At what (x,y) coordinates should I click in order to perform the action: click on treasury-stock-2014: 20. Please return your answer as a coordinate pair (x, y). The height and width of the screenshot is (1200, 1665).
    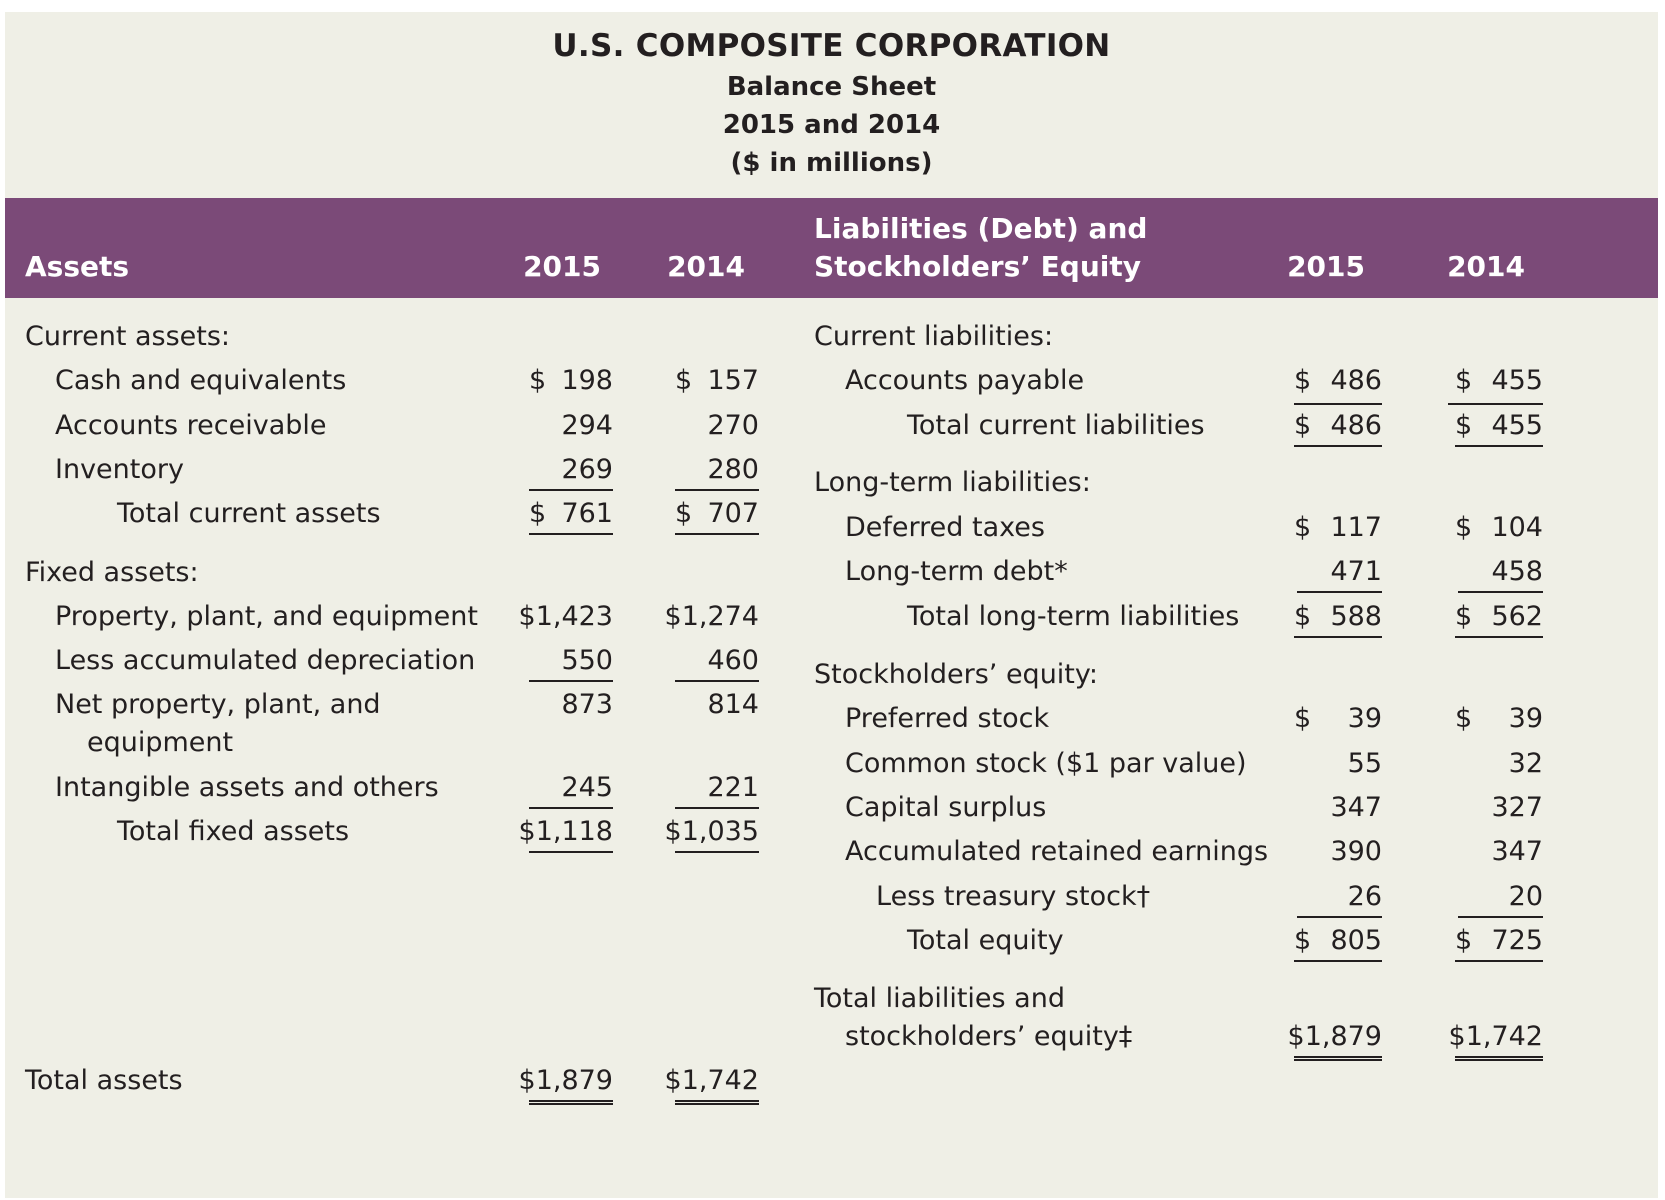
    Looking at the image, I should click on (1500, 898).